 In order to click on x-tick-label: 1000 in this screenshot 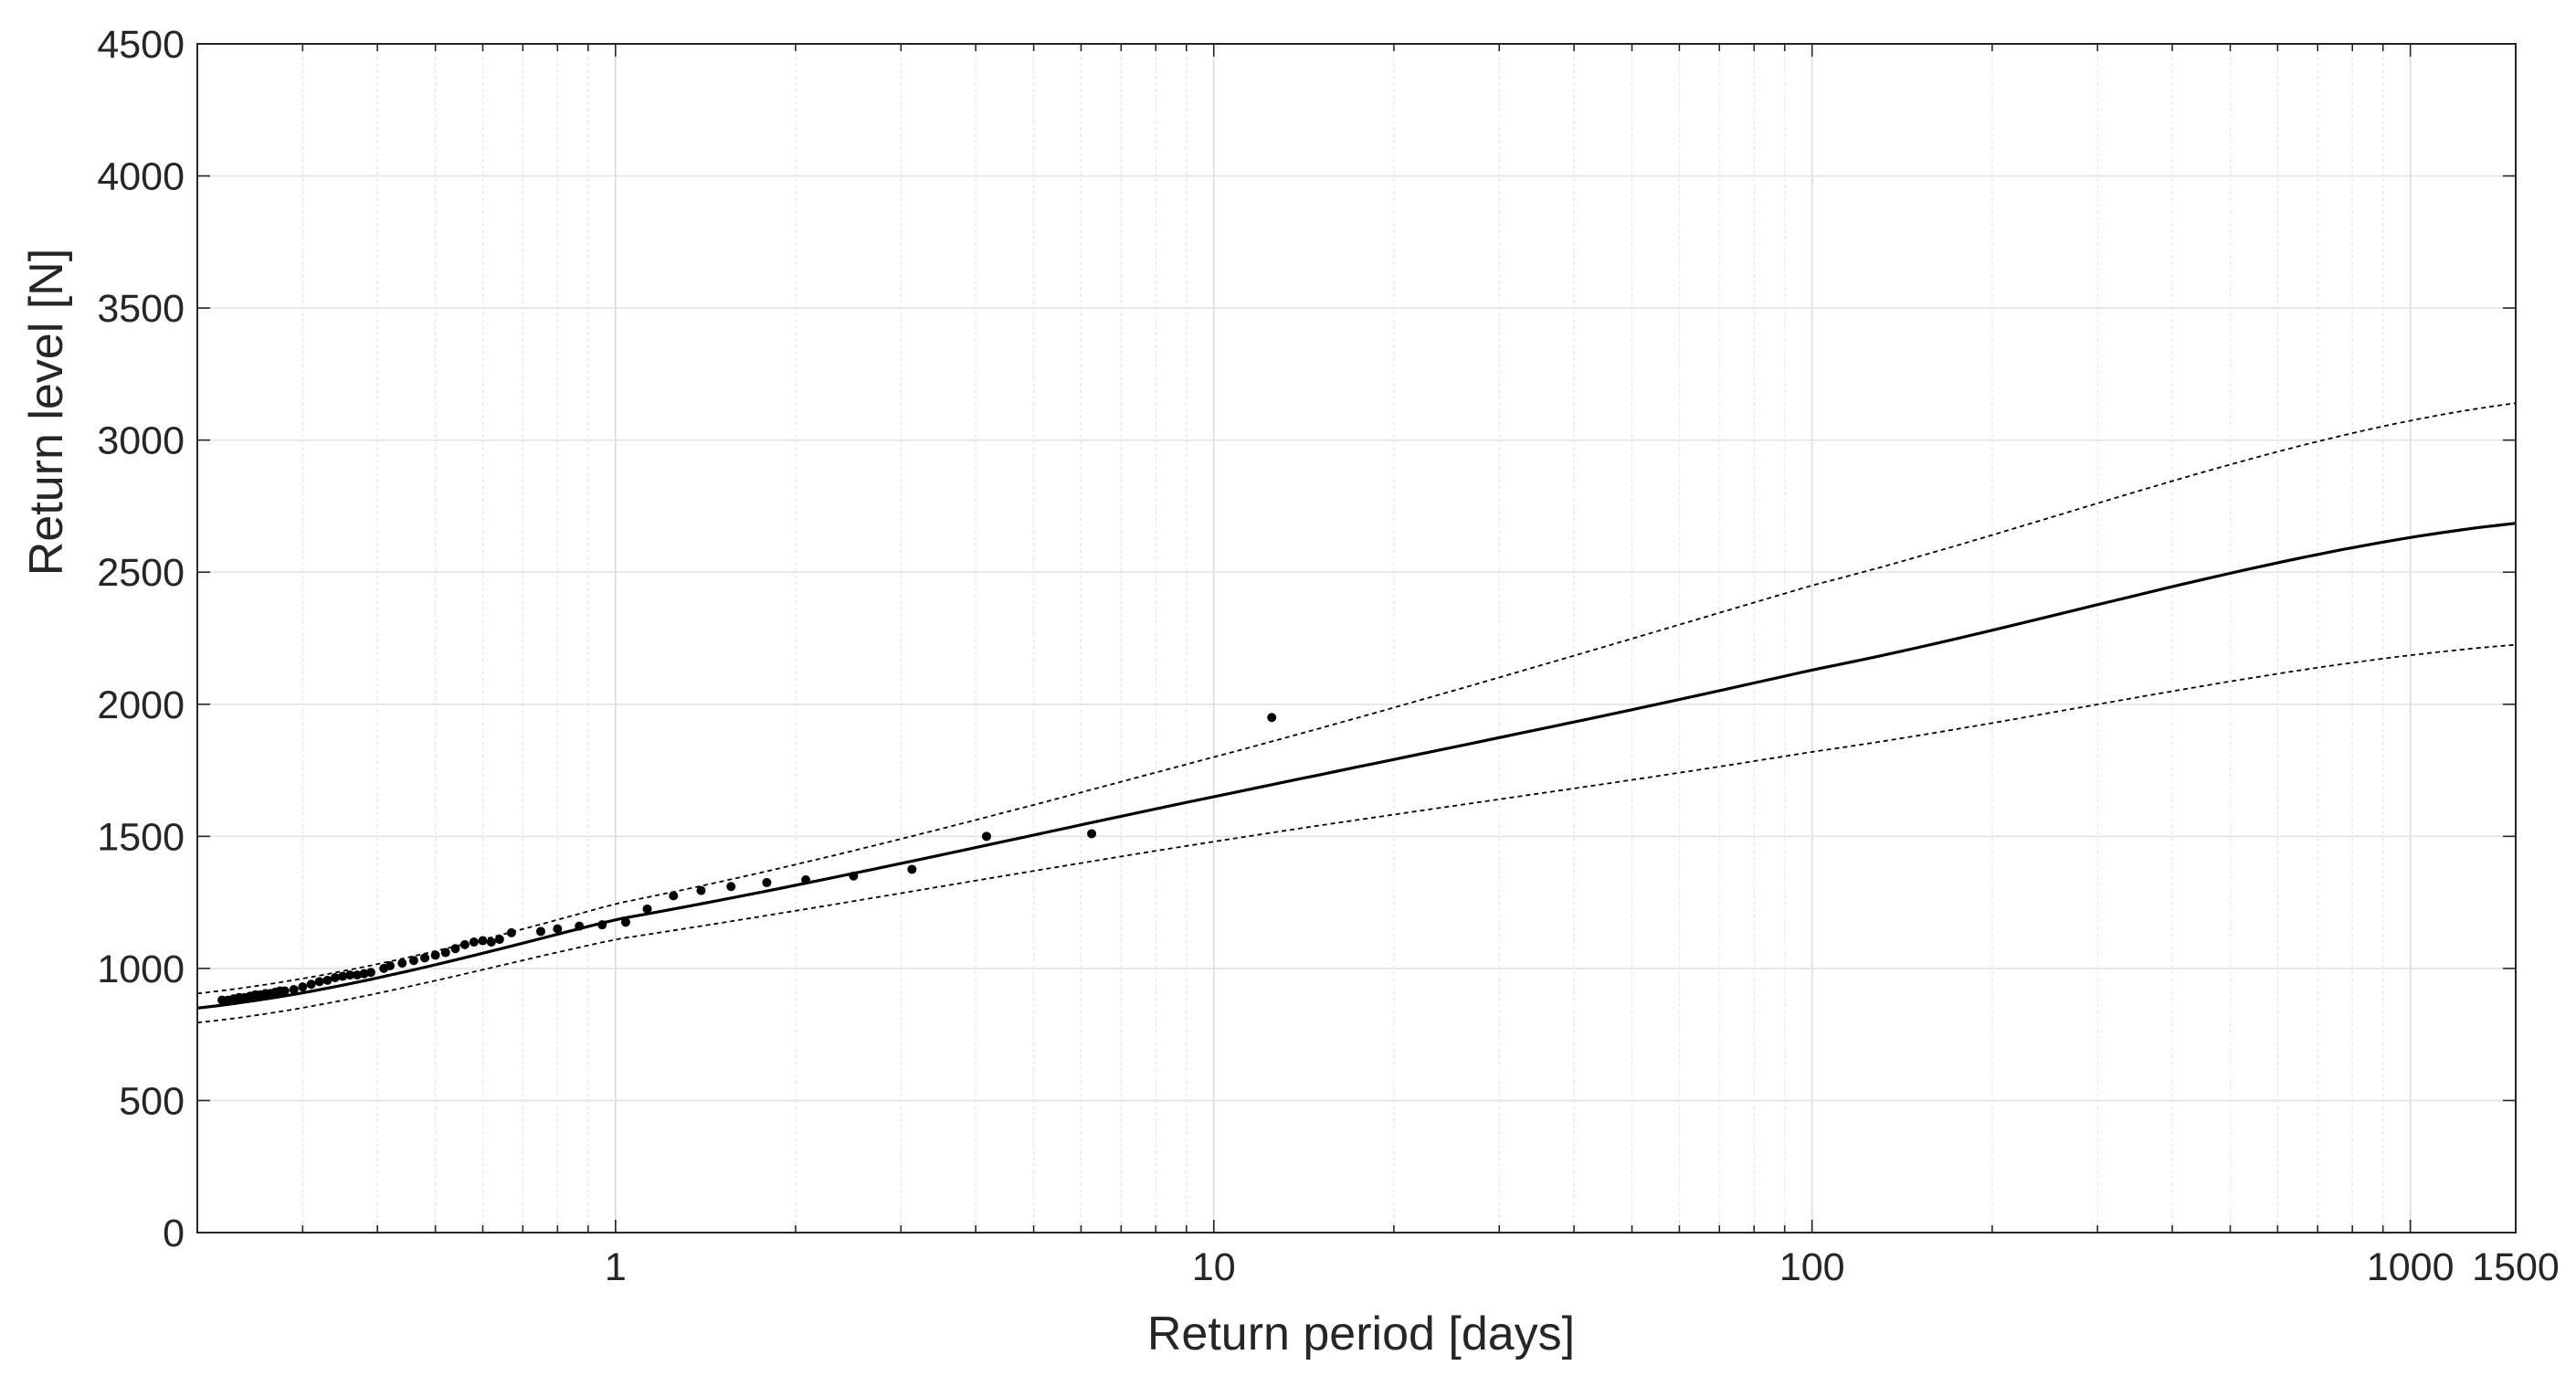, I will do `click(2411, 1267)`.